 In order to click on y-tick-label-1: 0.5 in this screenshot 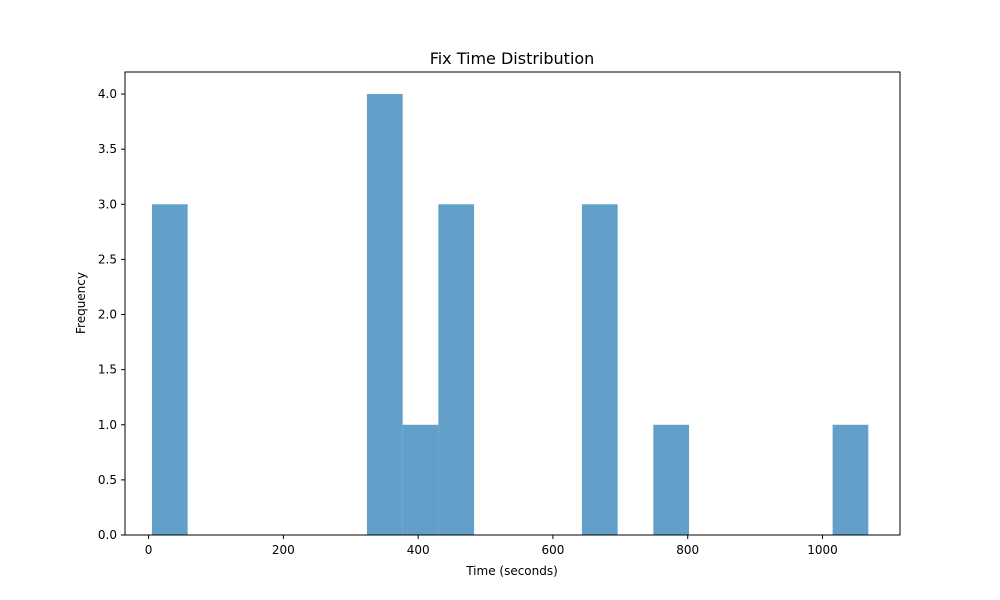, I will do `click(107, 480)`.